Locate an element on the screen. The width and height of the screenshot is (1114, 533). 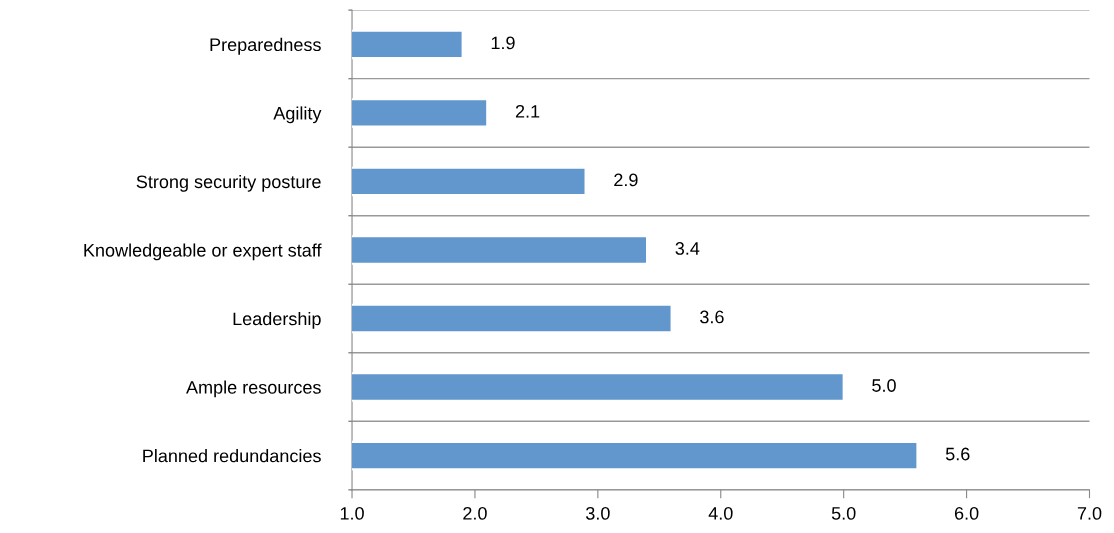
data-label: 1.9 is located at coordinates (503, 43).